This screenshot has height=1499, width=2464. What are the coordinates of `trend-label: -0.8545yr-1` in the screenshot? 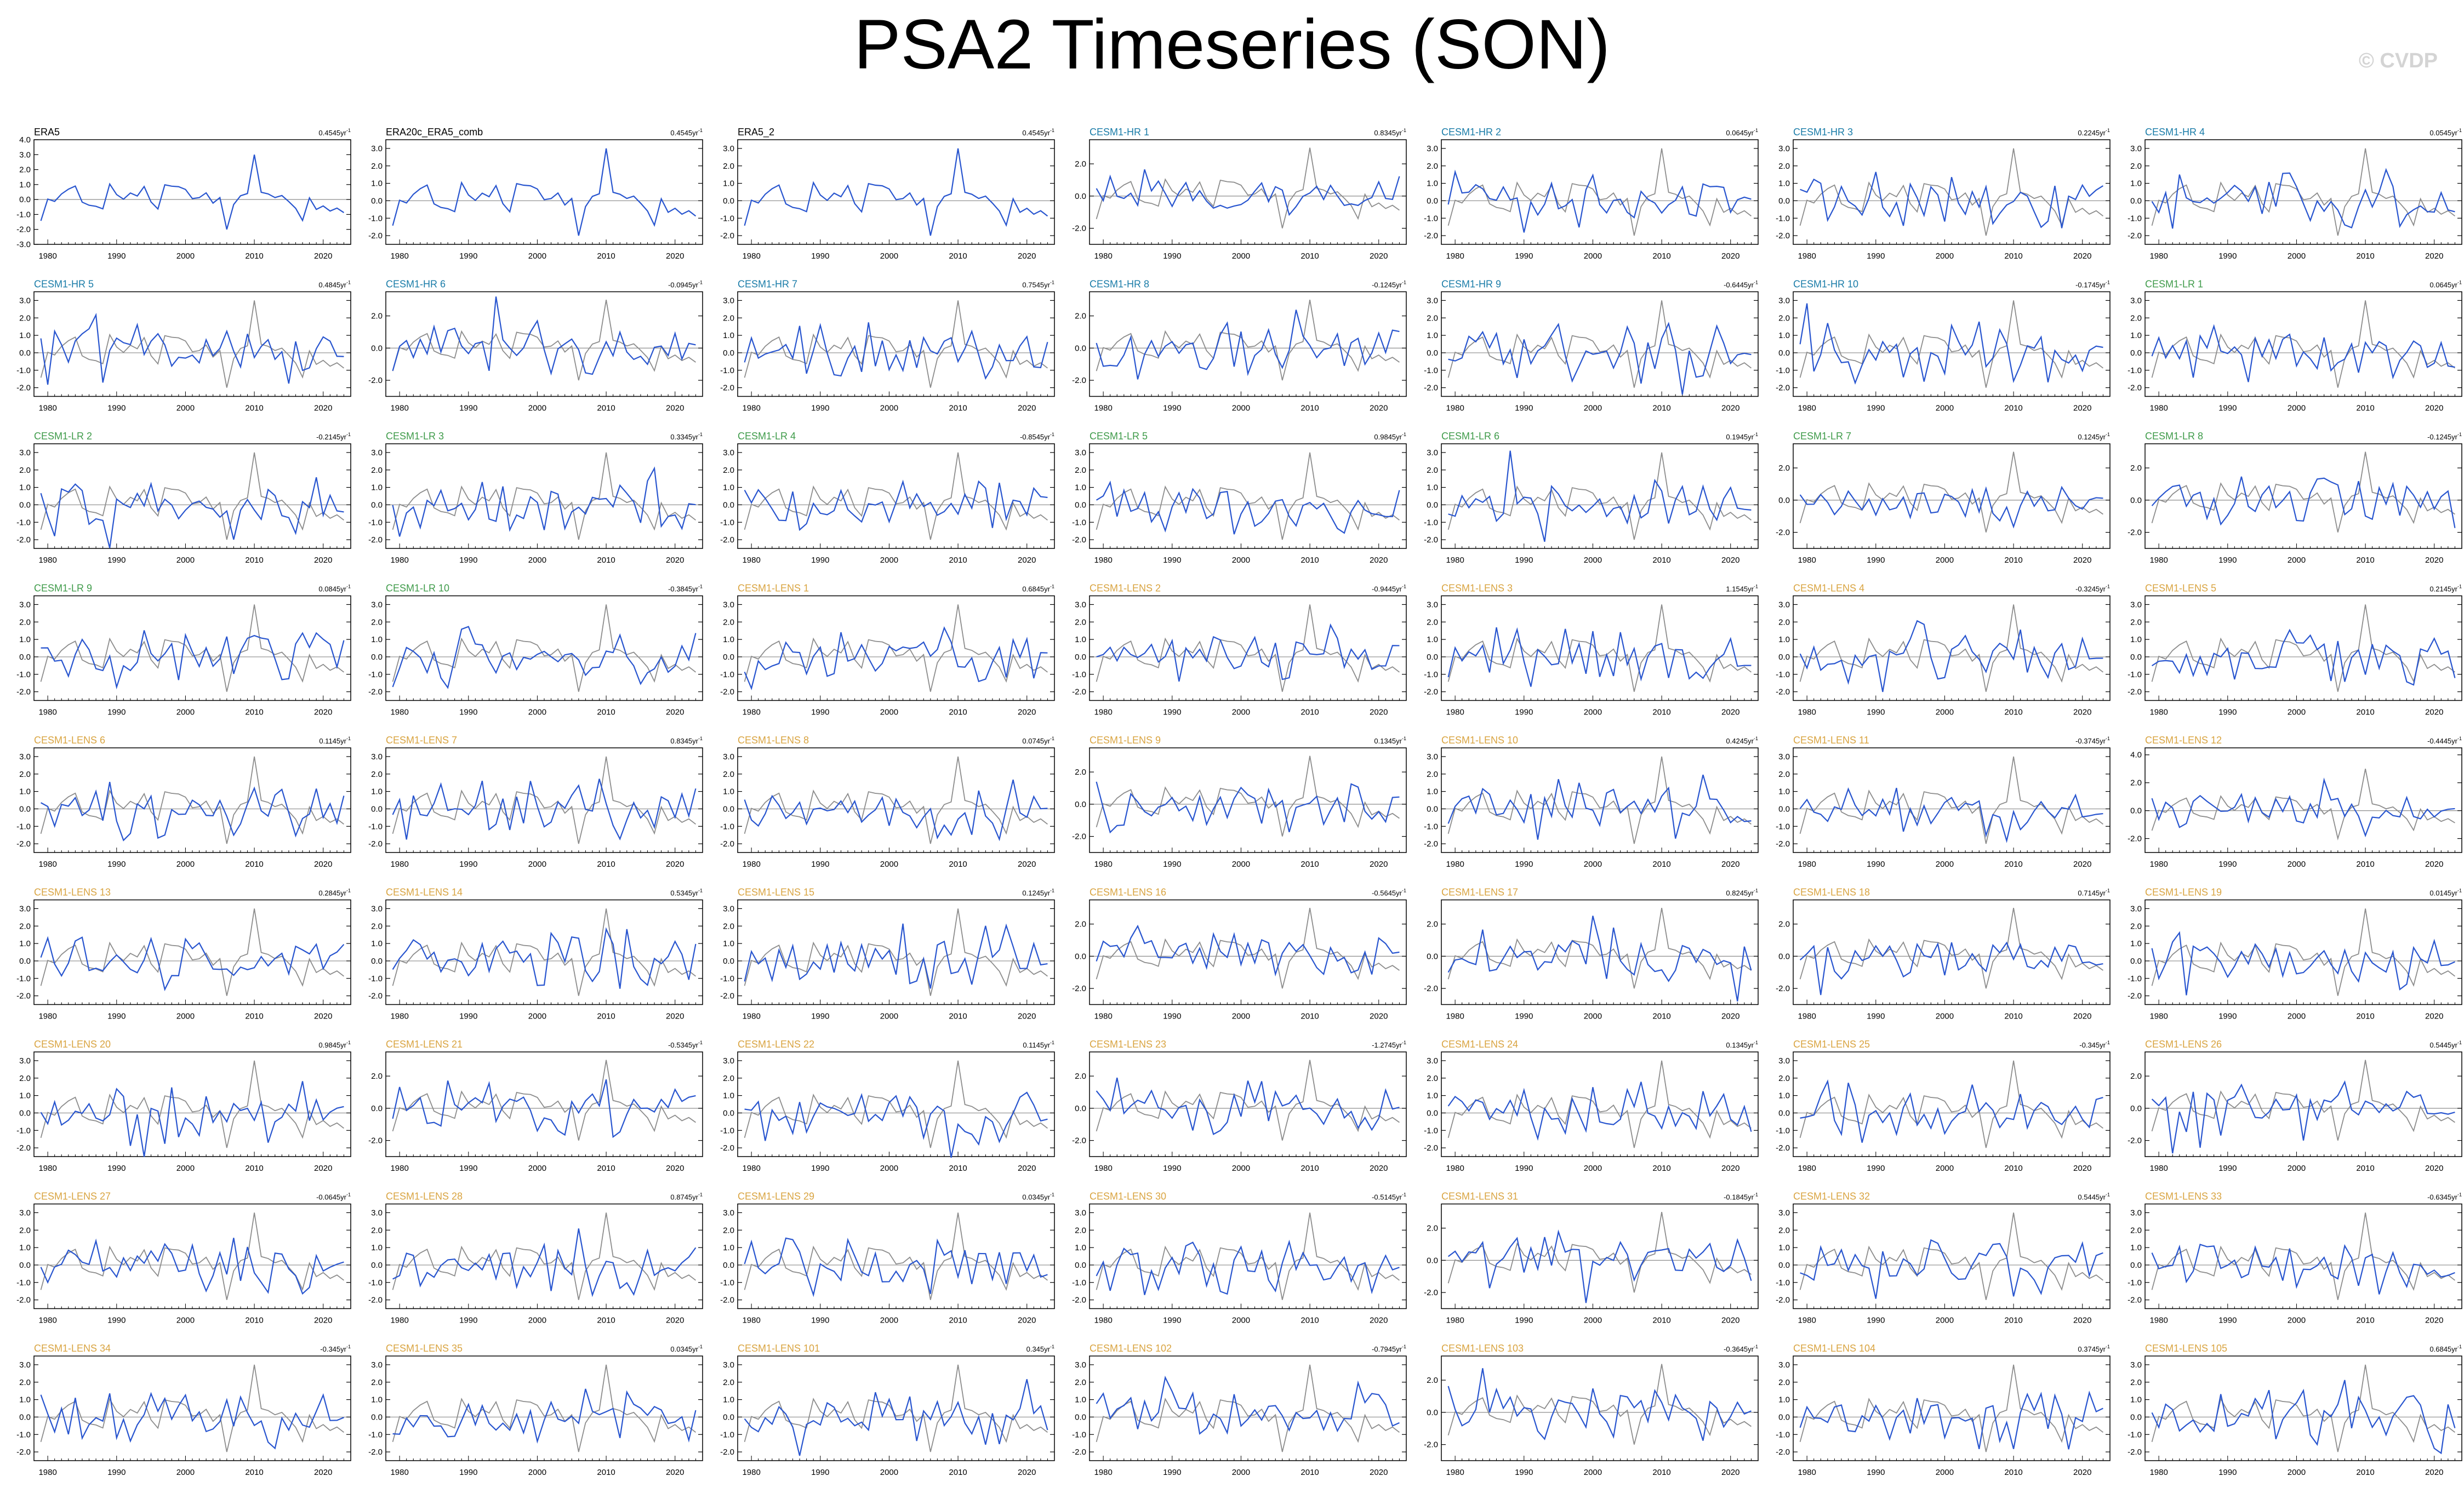 It's located at (1037, 436).